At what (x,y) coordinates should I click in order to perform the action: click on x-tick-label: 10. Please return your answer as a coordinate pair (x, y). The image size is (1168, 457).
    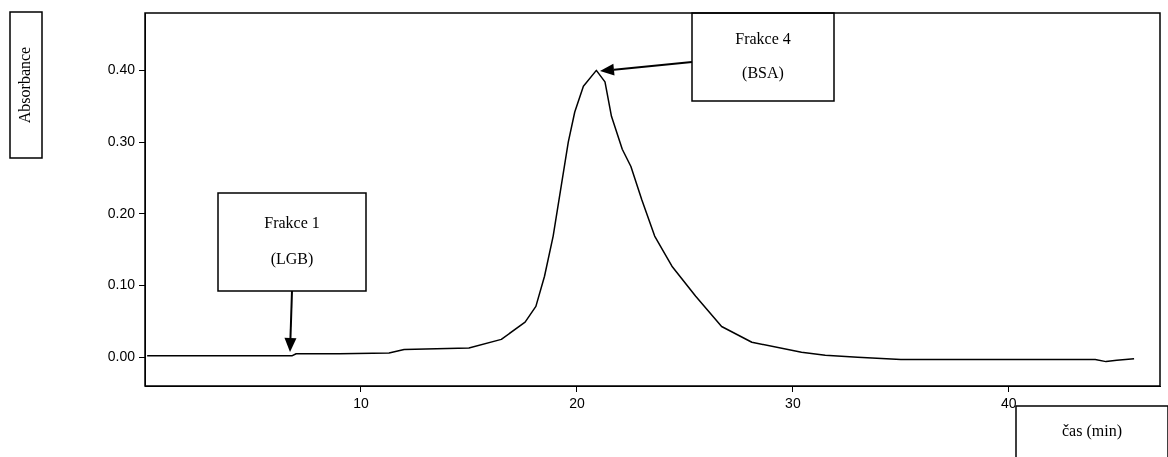
    Looking at the image, I should click on (361, 403).